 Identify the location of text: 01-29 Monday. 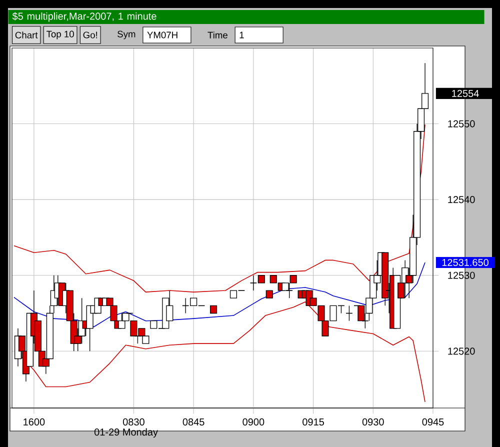
(126, 433).